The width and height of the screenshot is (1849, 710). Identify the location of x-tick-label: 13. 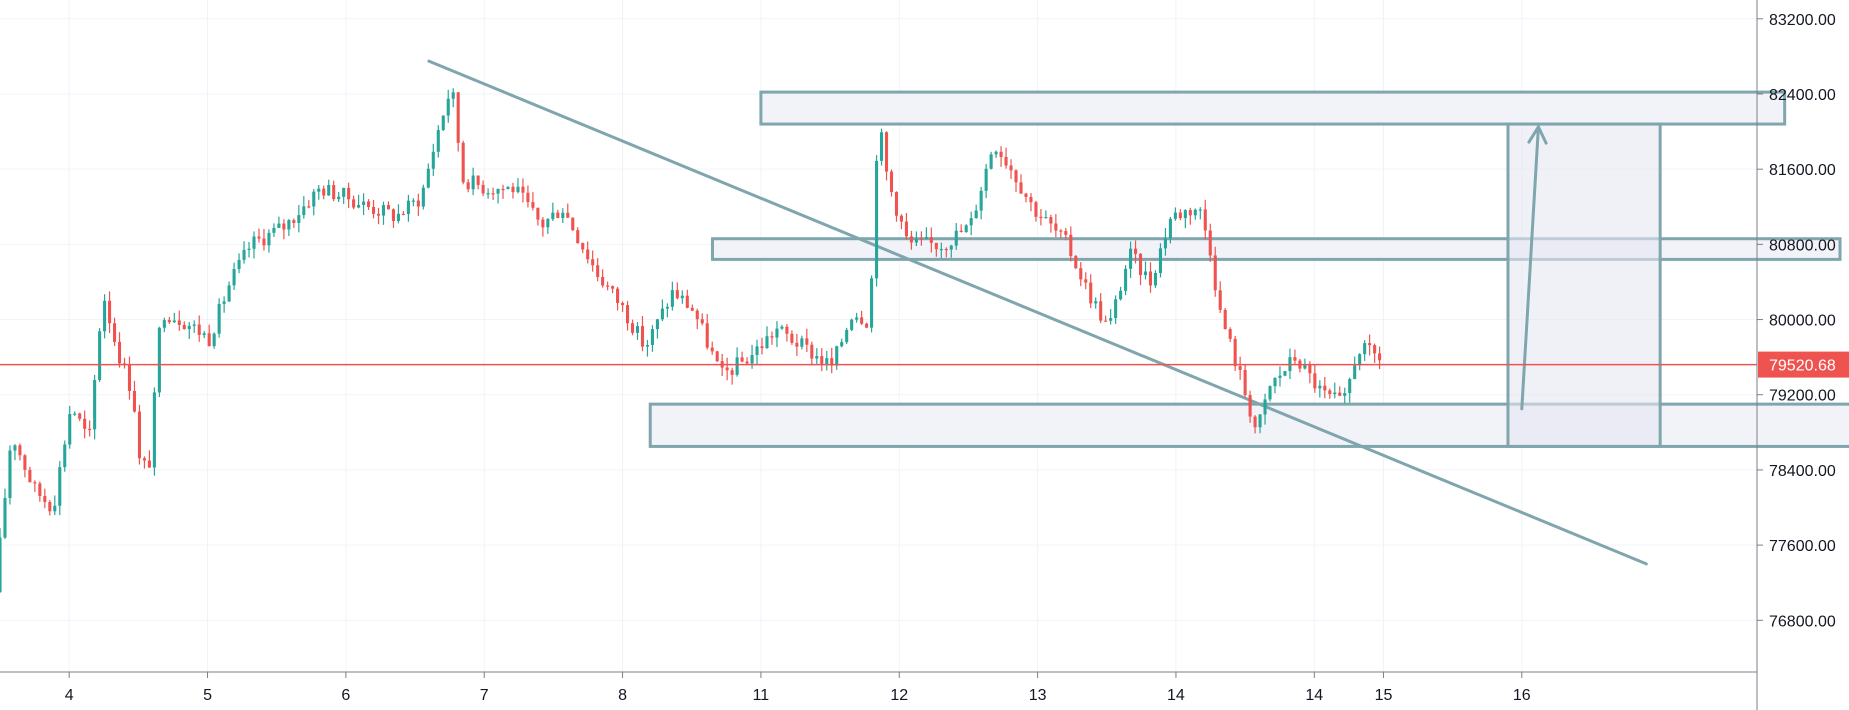
(1038, 695).